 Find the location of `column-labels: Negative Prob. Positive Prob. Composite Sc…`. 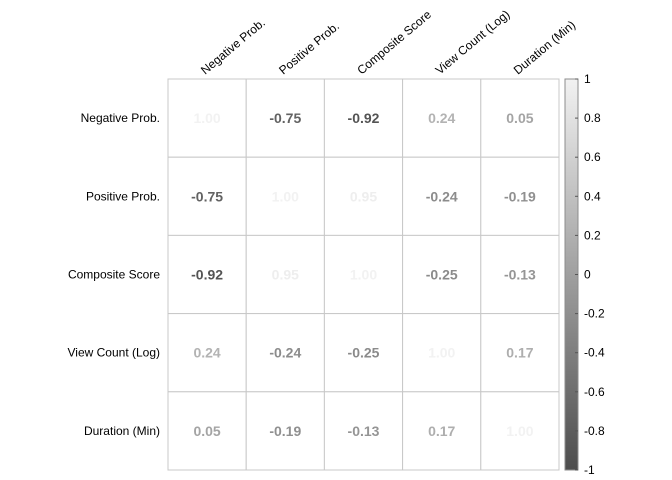

column-labels: Negative Prob. Positive Prob. Composite Sc… is located at coordinates (388, 42).